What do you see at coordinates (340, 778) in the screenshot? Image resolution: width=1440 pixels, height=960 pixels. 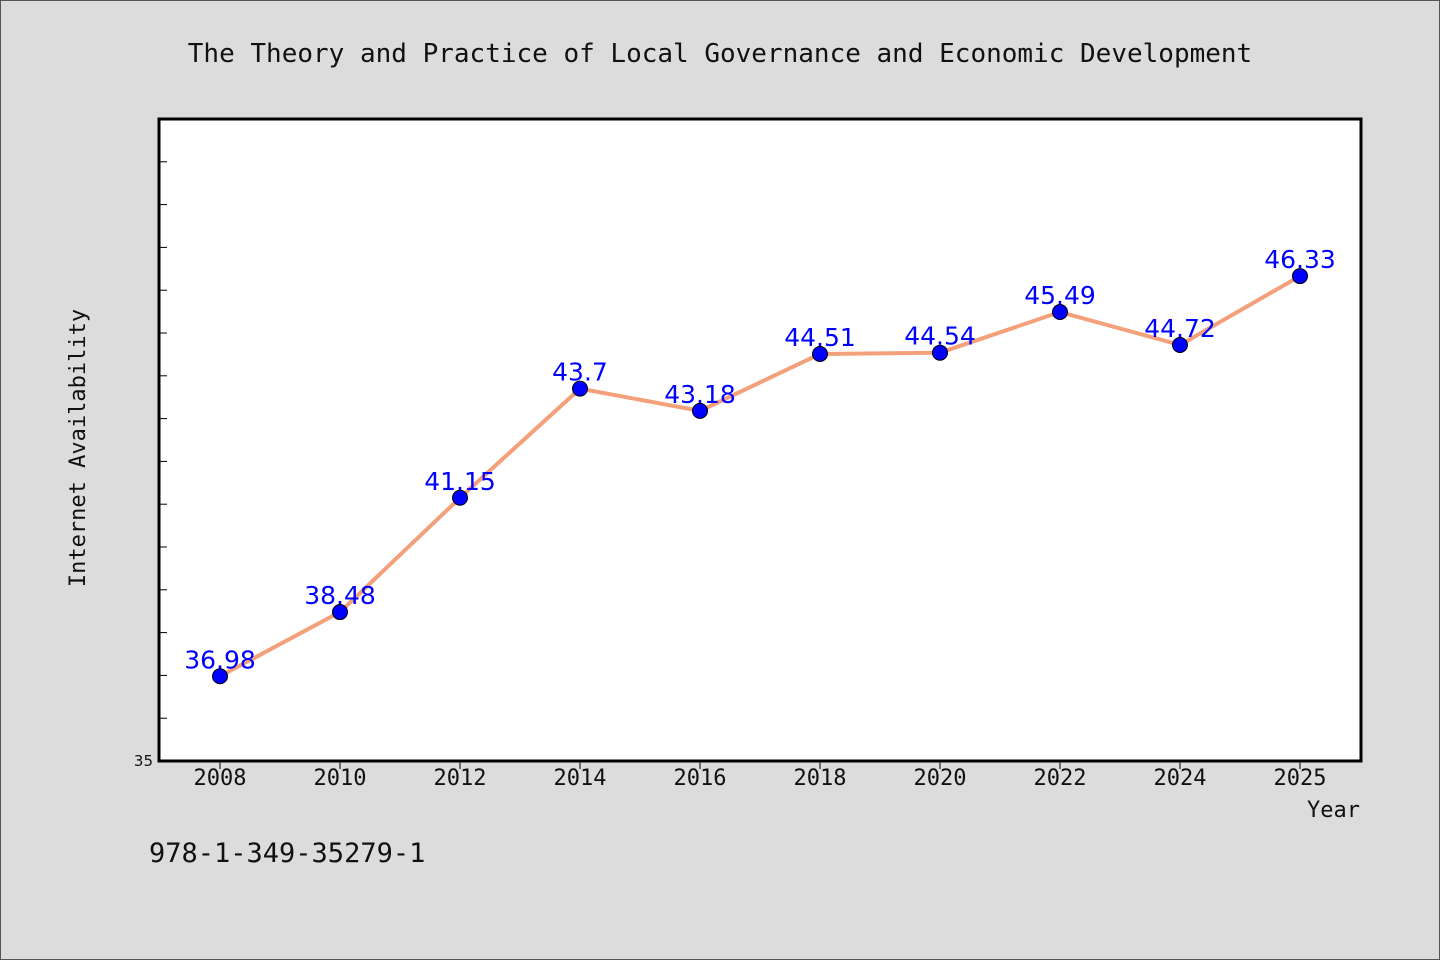 I see `x-tick-label: 2010` at bounding box center [340, 778].